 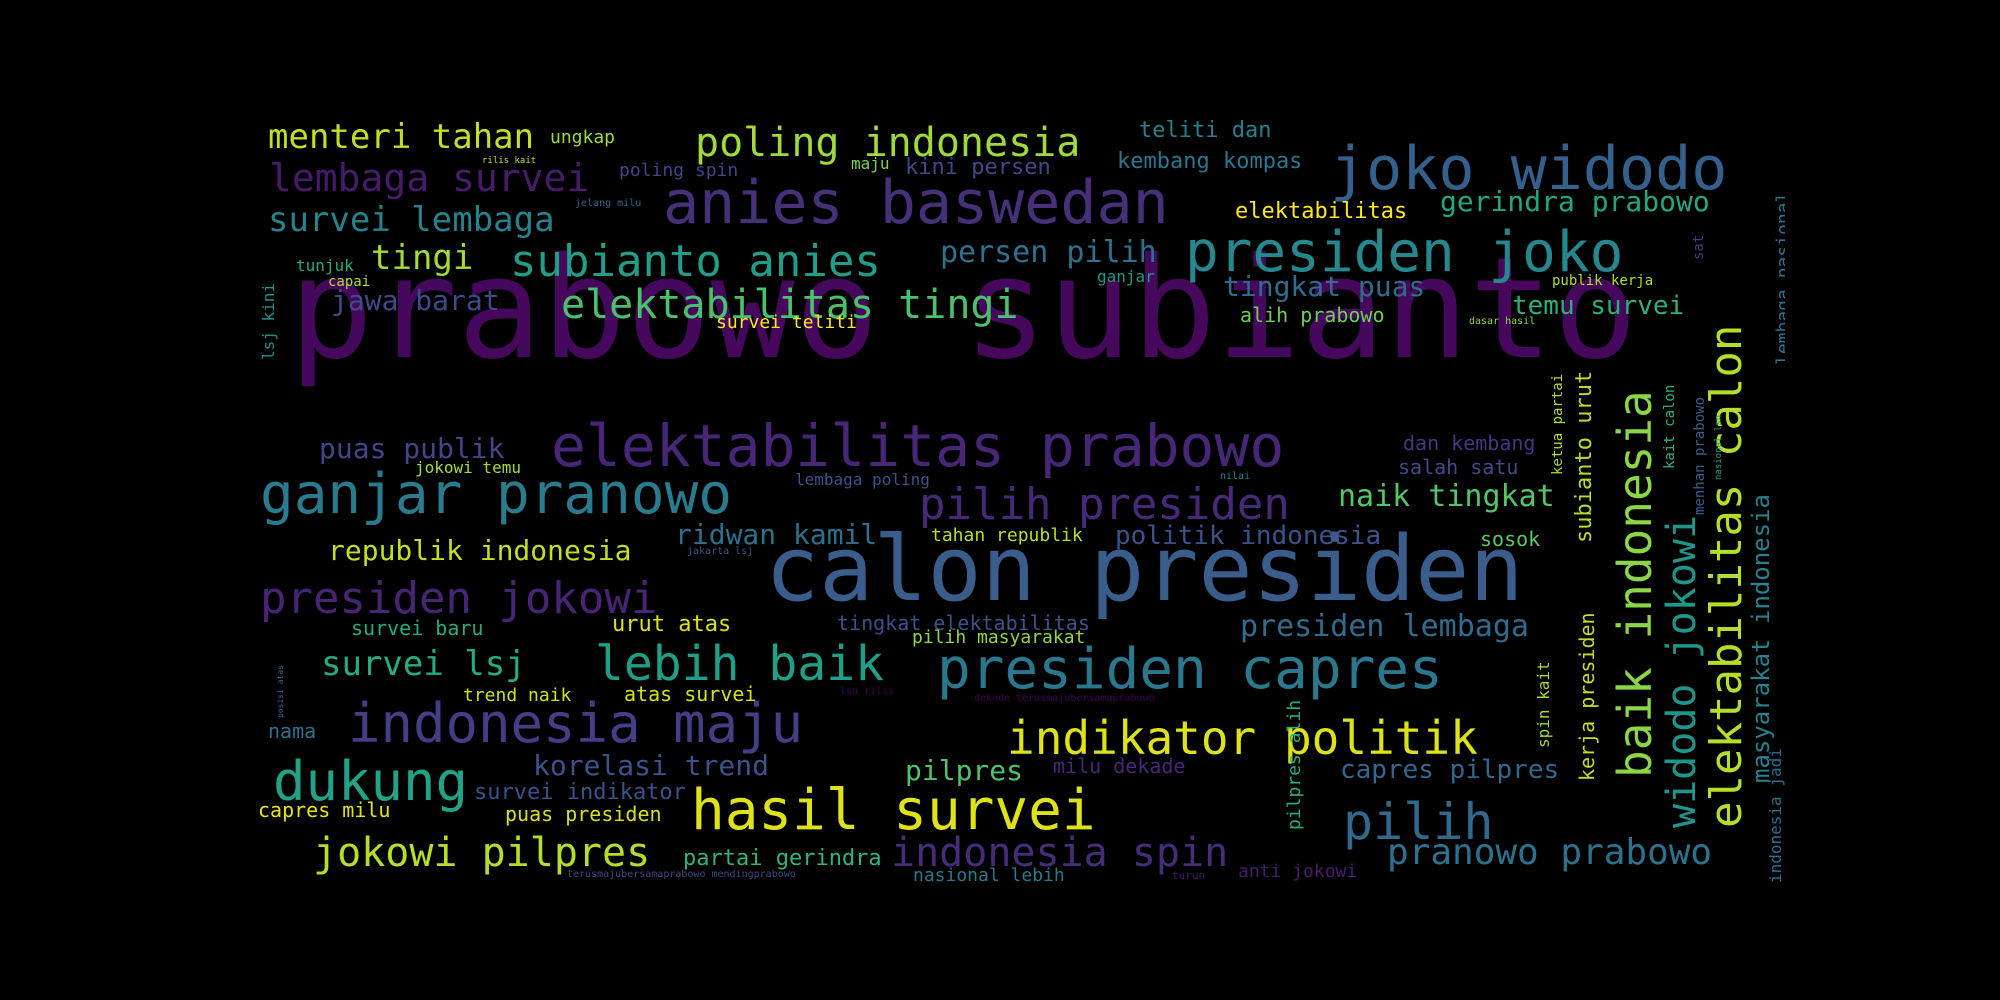 I want to click on word-naik-tingkat: naik tingkat, so click(x=1446, y=496).